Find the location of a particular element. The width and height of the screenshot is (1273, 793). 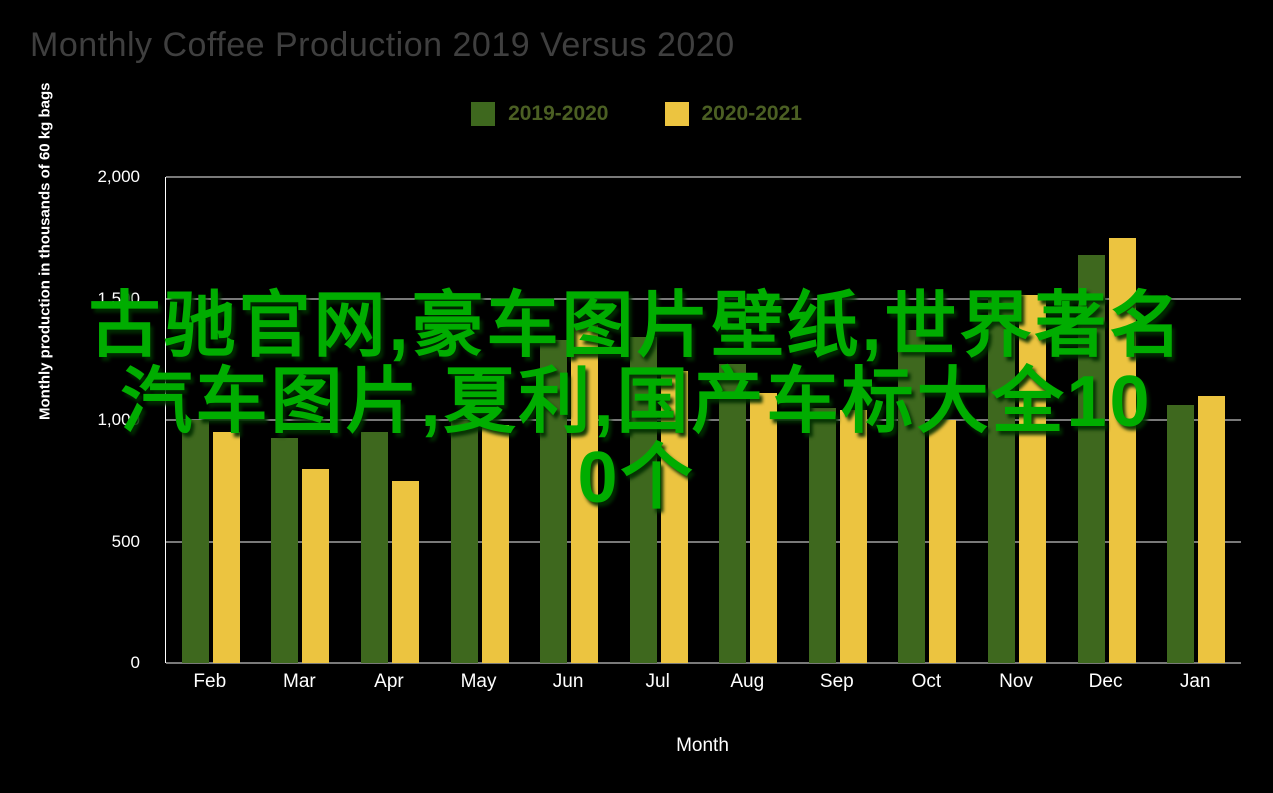

x-tick-label: Sep is located at coordinates (836, 681).